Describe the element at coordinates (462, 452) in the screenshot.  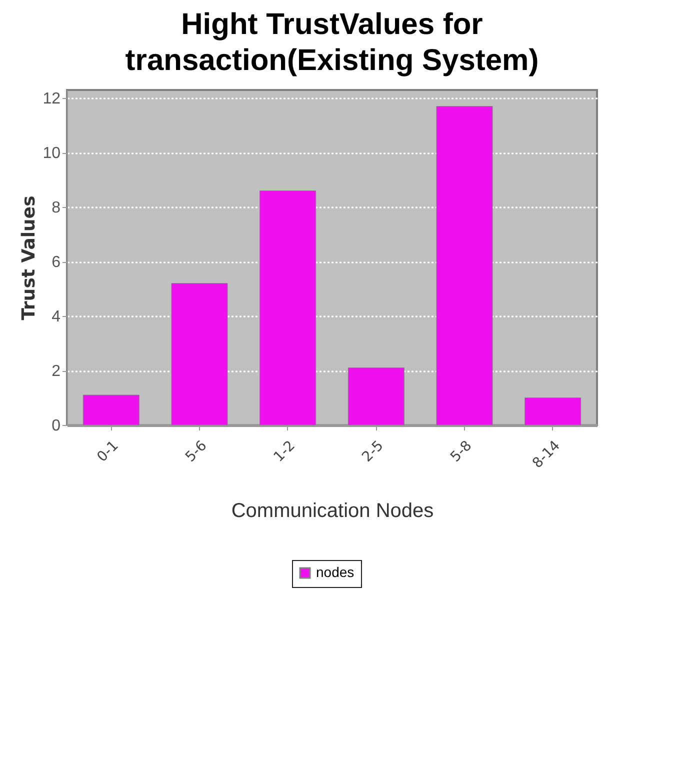
I see `x-tick-label: 5-8` at that location.